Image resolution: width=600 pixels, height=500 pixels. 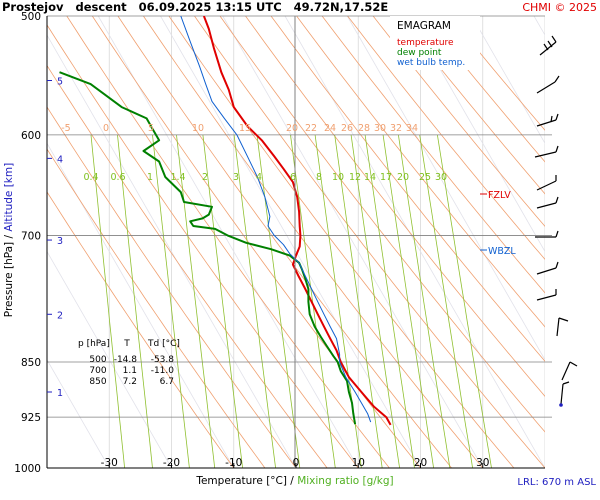 What do you see at coordinates (97, 371) in the screenshot?
I see `table-cell: 700` at bounding box center [97, 371].